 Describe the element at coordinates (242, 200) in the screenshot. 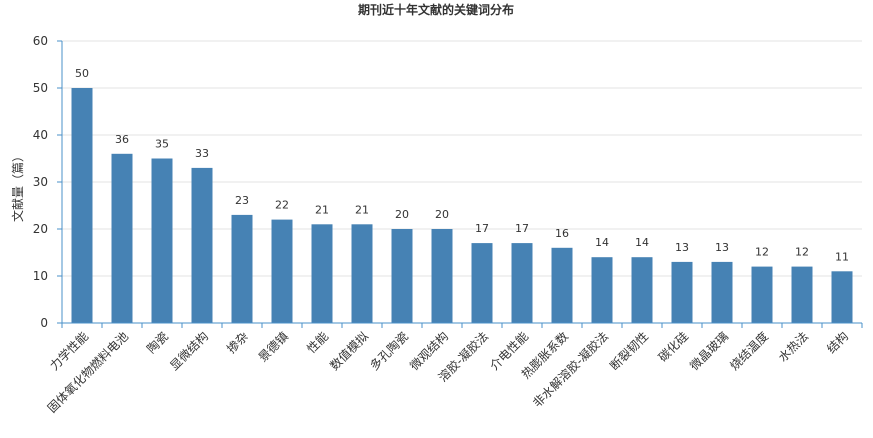

I see `data-label: 23` at that location.